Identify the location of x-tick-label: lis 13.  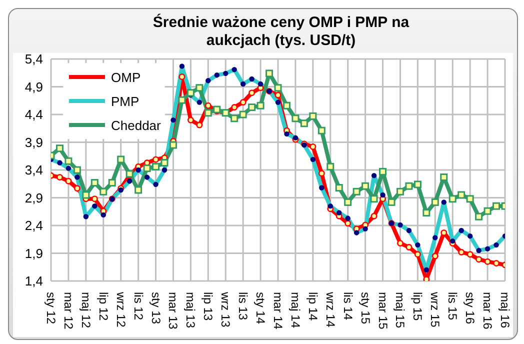
(243, 306).